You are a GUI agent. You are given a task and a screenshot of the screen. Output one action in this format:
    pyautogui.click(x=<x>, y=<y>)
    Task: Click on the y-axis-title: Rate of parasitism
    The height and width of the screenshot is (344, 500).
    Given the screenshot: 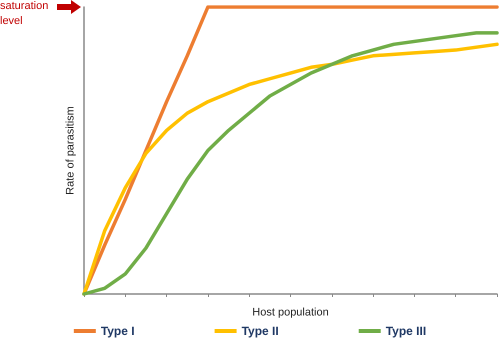 What is the action you would take?
    pyautogui.click(x=70, y=150)
    